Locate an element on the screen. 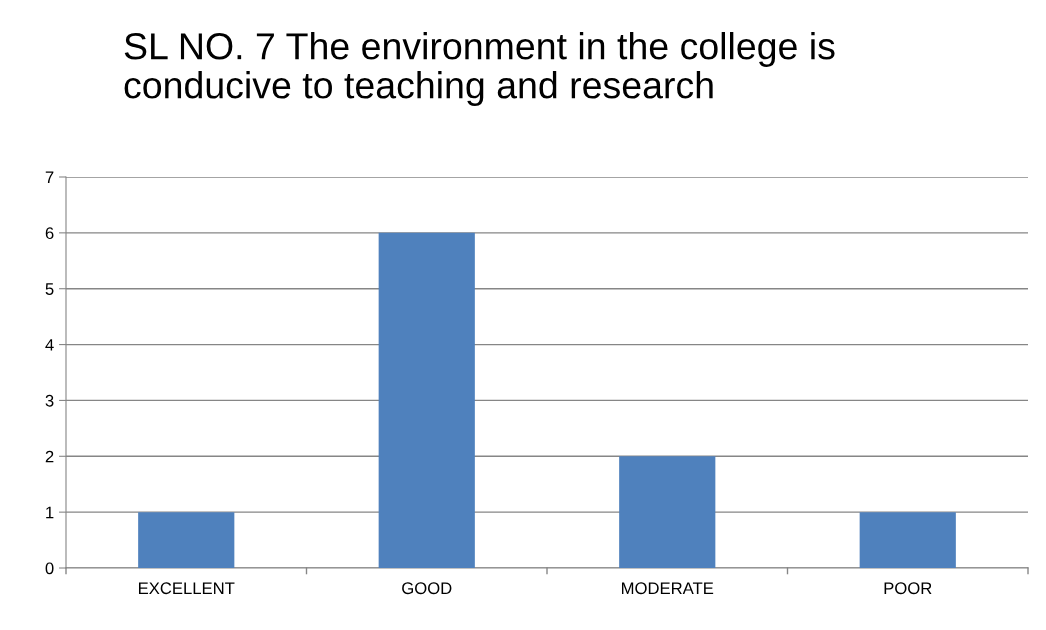 This screenshot has width=1046, height=630. y-tick-label: 6 is located at coordinates (49, 233).